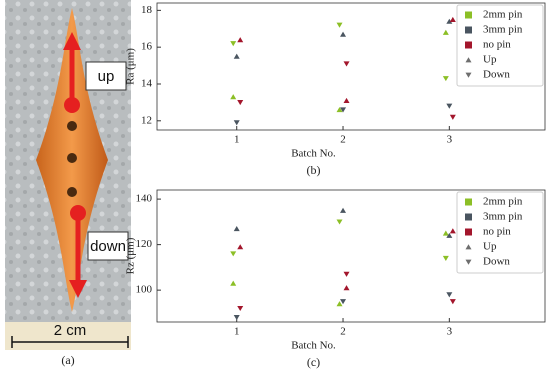 The height and width of the screenshot is (369, 550). What do you see at coordinates (131, 66) in the screenshot?
I see `y-axis-label: Ra (μm)` at bounding box center [131, 66].